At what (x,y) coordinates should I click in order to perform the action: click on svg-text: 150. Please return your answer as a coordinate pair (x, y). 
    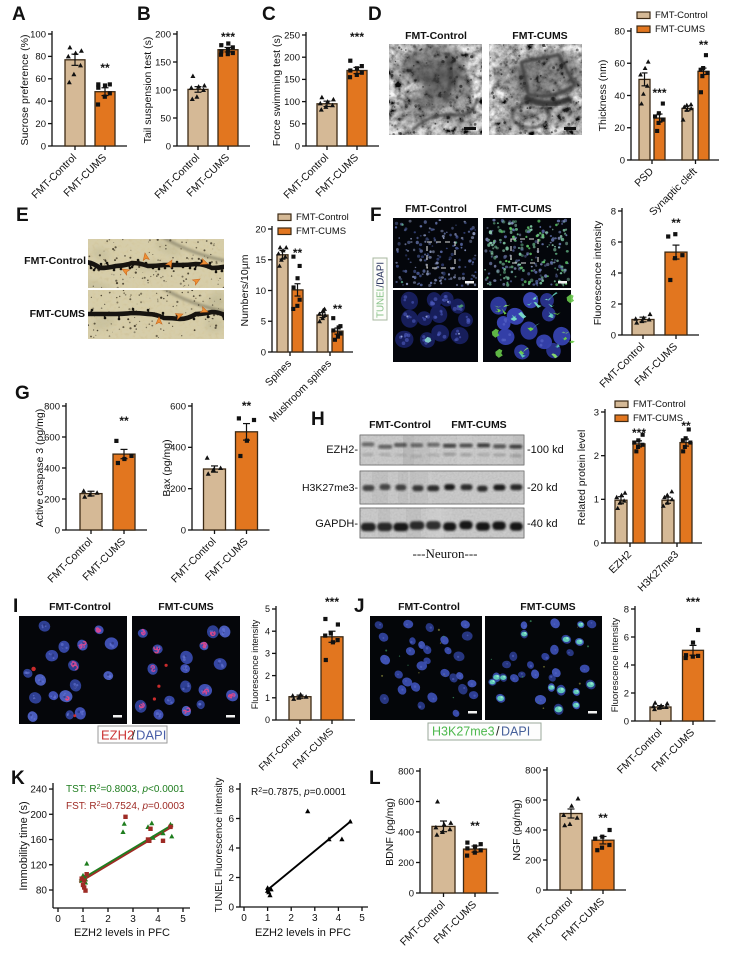
    Looking at the image, I should click on (292, 80).